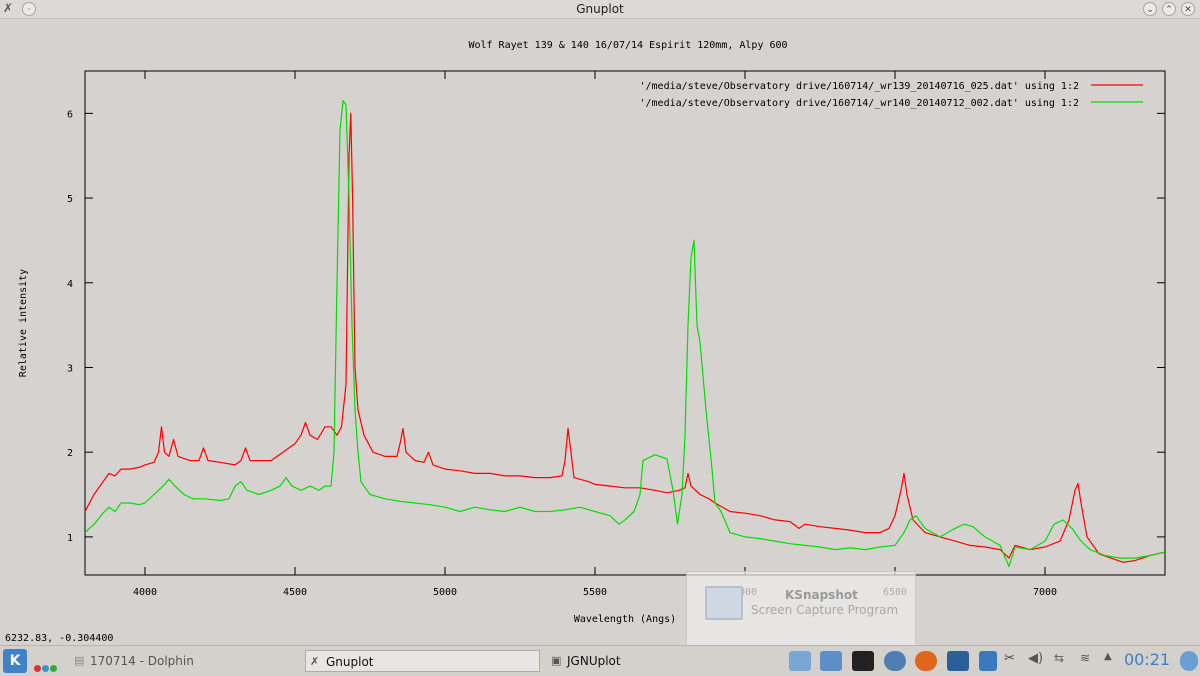 The width and height of the screenshot is (1200, 676). Describe the element at coordinates (23, 323) in the screenshot. I see `y-axis-label: Relative intensity` at that location.